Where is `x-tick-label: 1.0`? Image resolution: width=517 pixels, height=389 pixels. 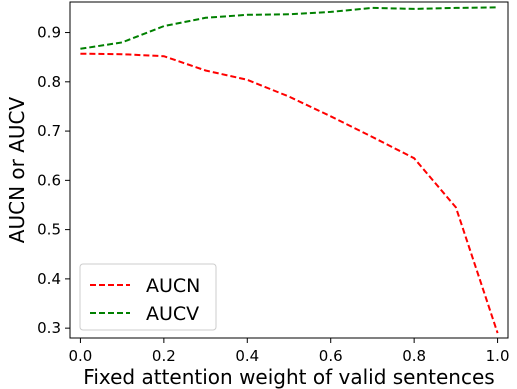
x-tick-label: 1.0 is located at coordinates (498, 356).